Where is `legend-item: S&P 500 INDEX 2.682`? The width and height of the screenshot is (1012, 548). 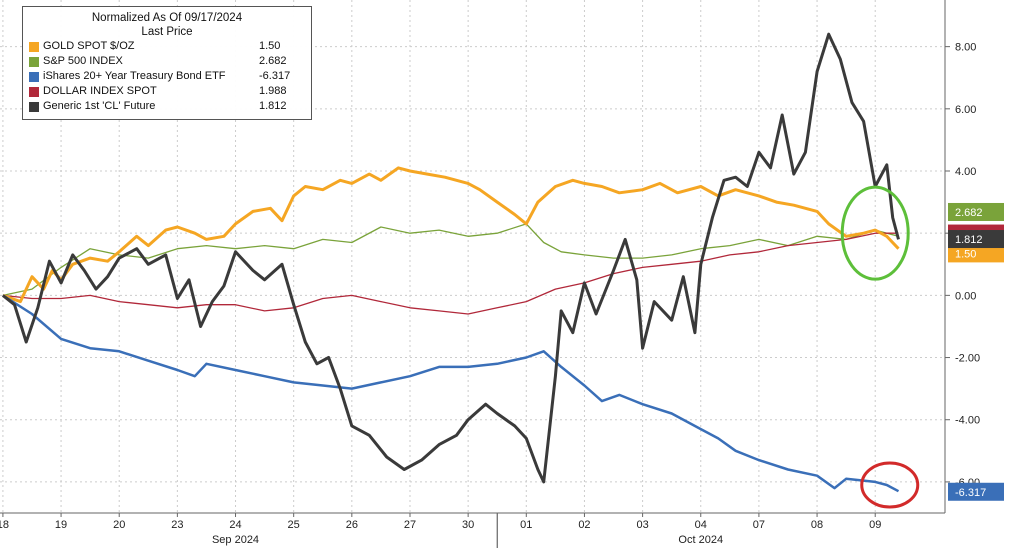 legend-item: S&P 500 INDEX 2.682 is located at coordinates (167, 61).